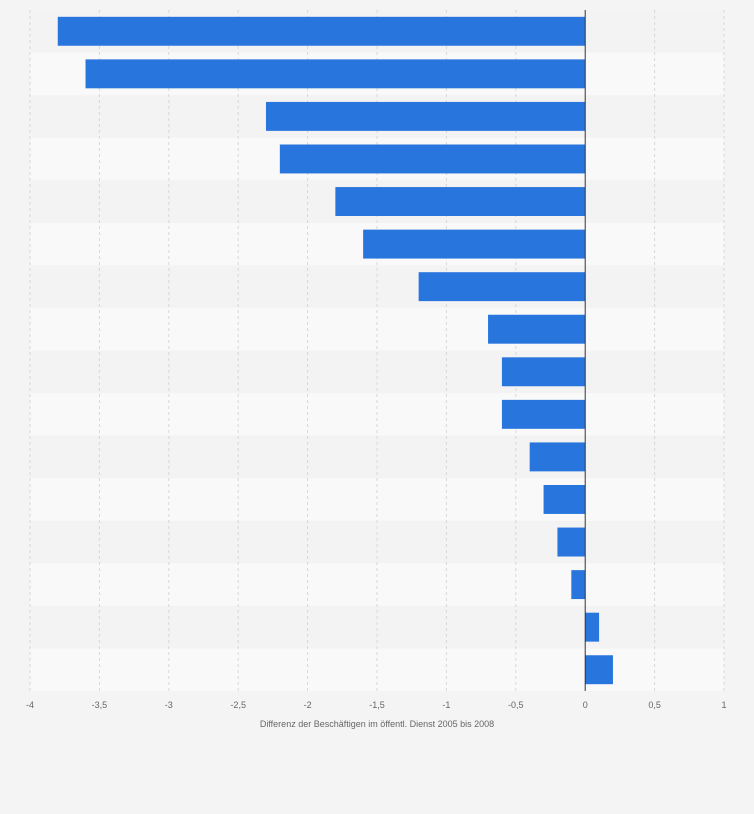 Image resolution: width=754 pixels, height=814 pixels. What do you see at coordinates (30, 705) in the screenshot?
I see `x-tick-label: -4` at bounding box center [30, 705].